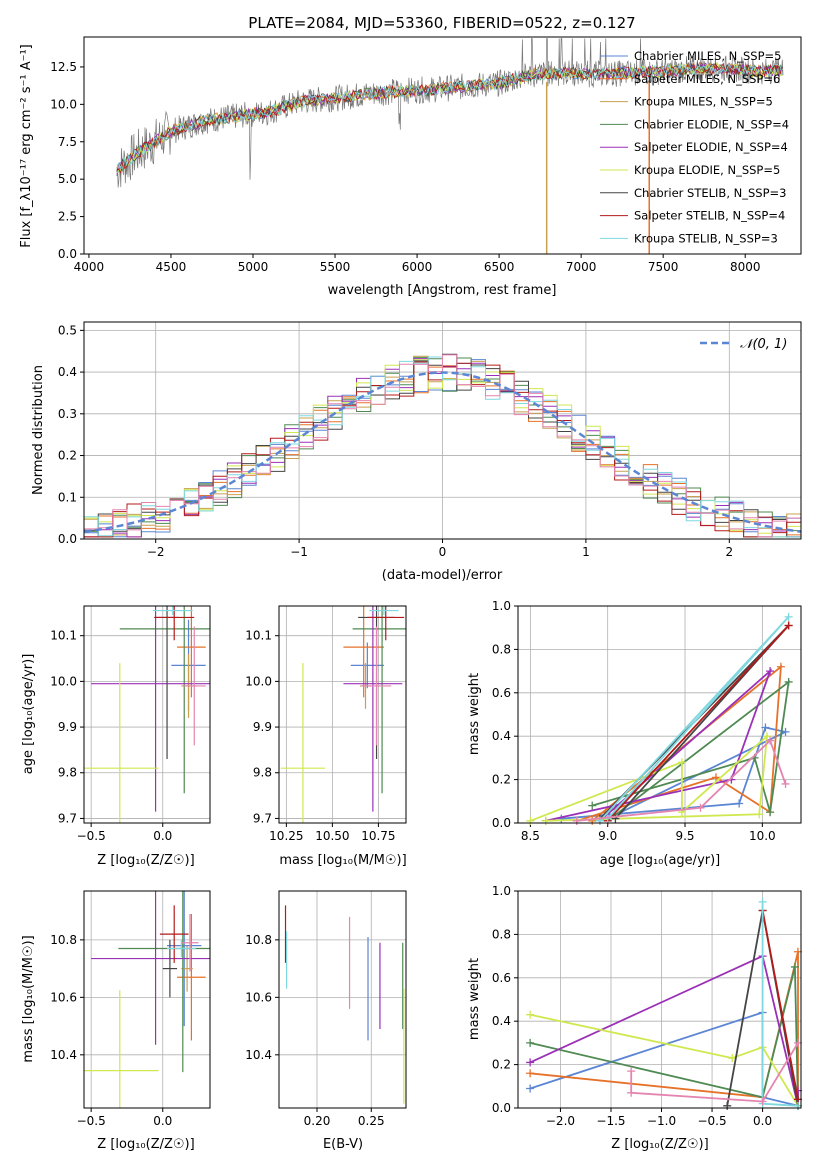  I want to click on weight-Z-x-label: Z [log₁₀(Z/Z☉)], so click(659, 1144).